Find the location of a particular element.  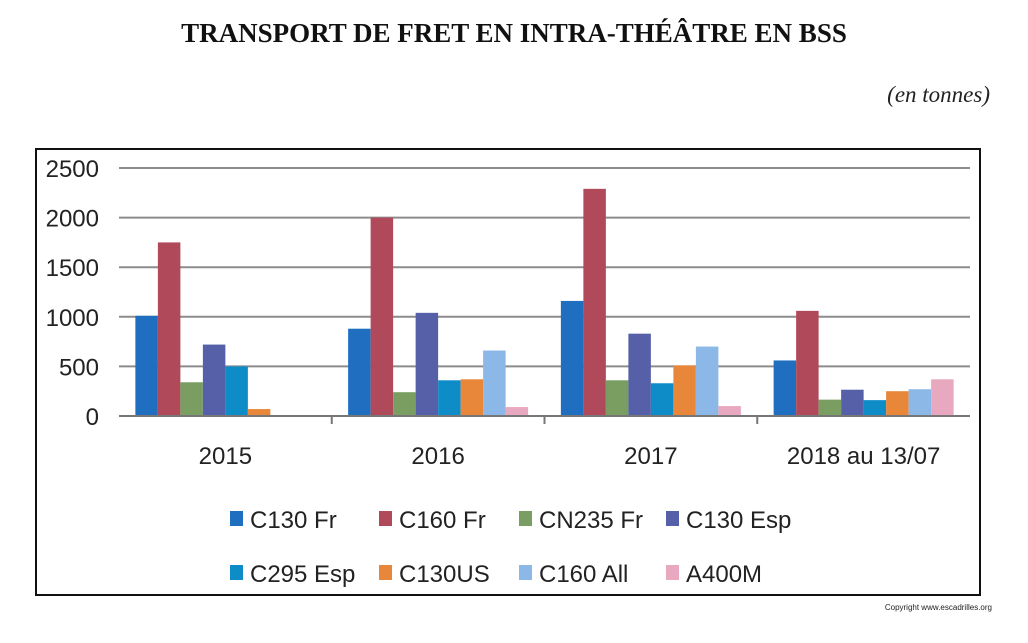

x-tick-label: 2017 is located at coordinates (650, 456).